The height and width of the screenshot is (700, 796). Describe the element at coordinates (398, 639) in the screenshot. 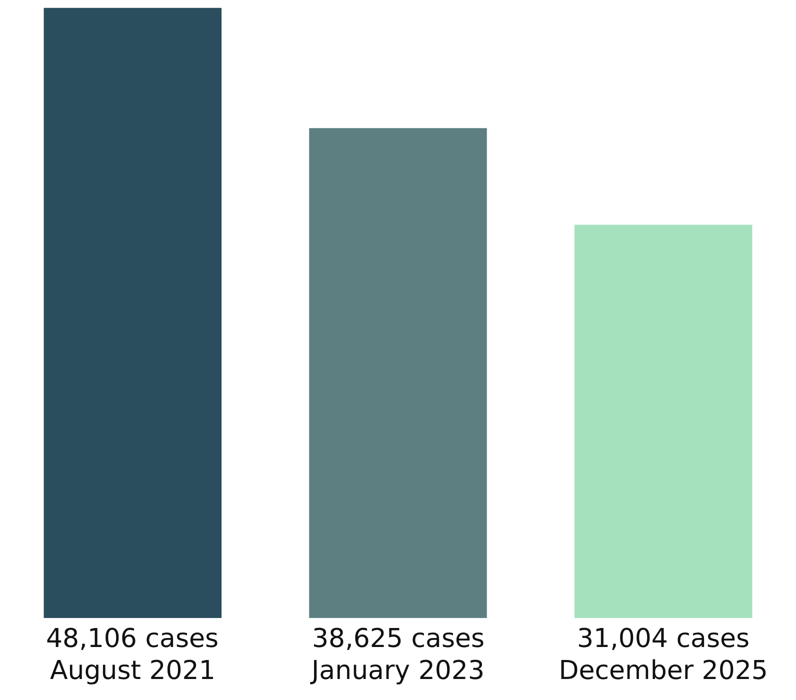

I see `data-label: 38,625 cases` at that location.